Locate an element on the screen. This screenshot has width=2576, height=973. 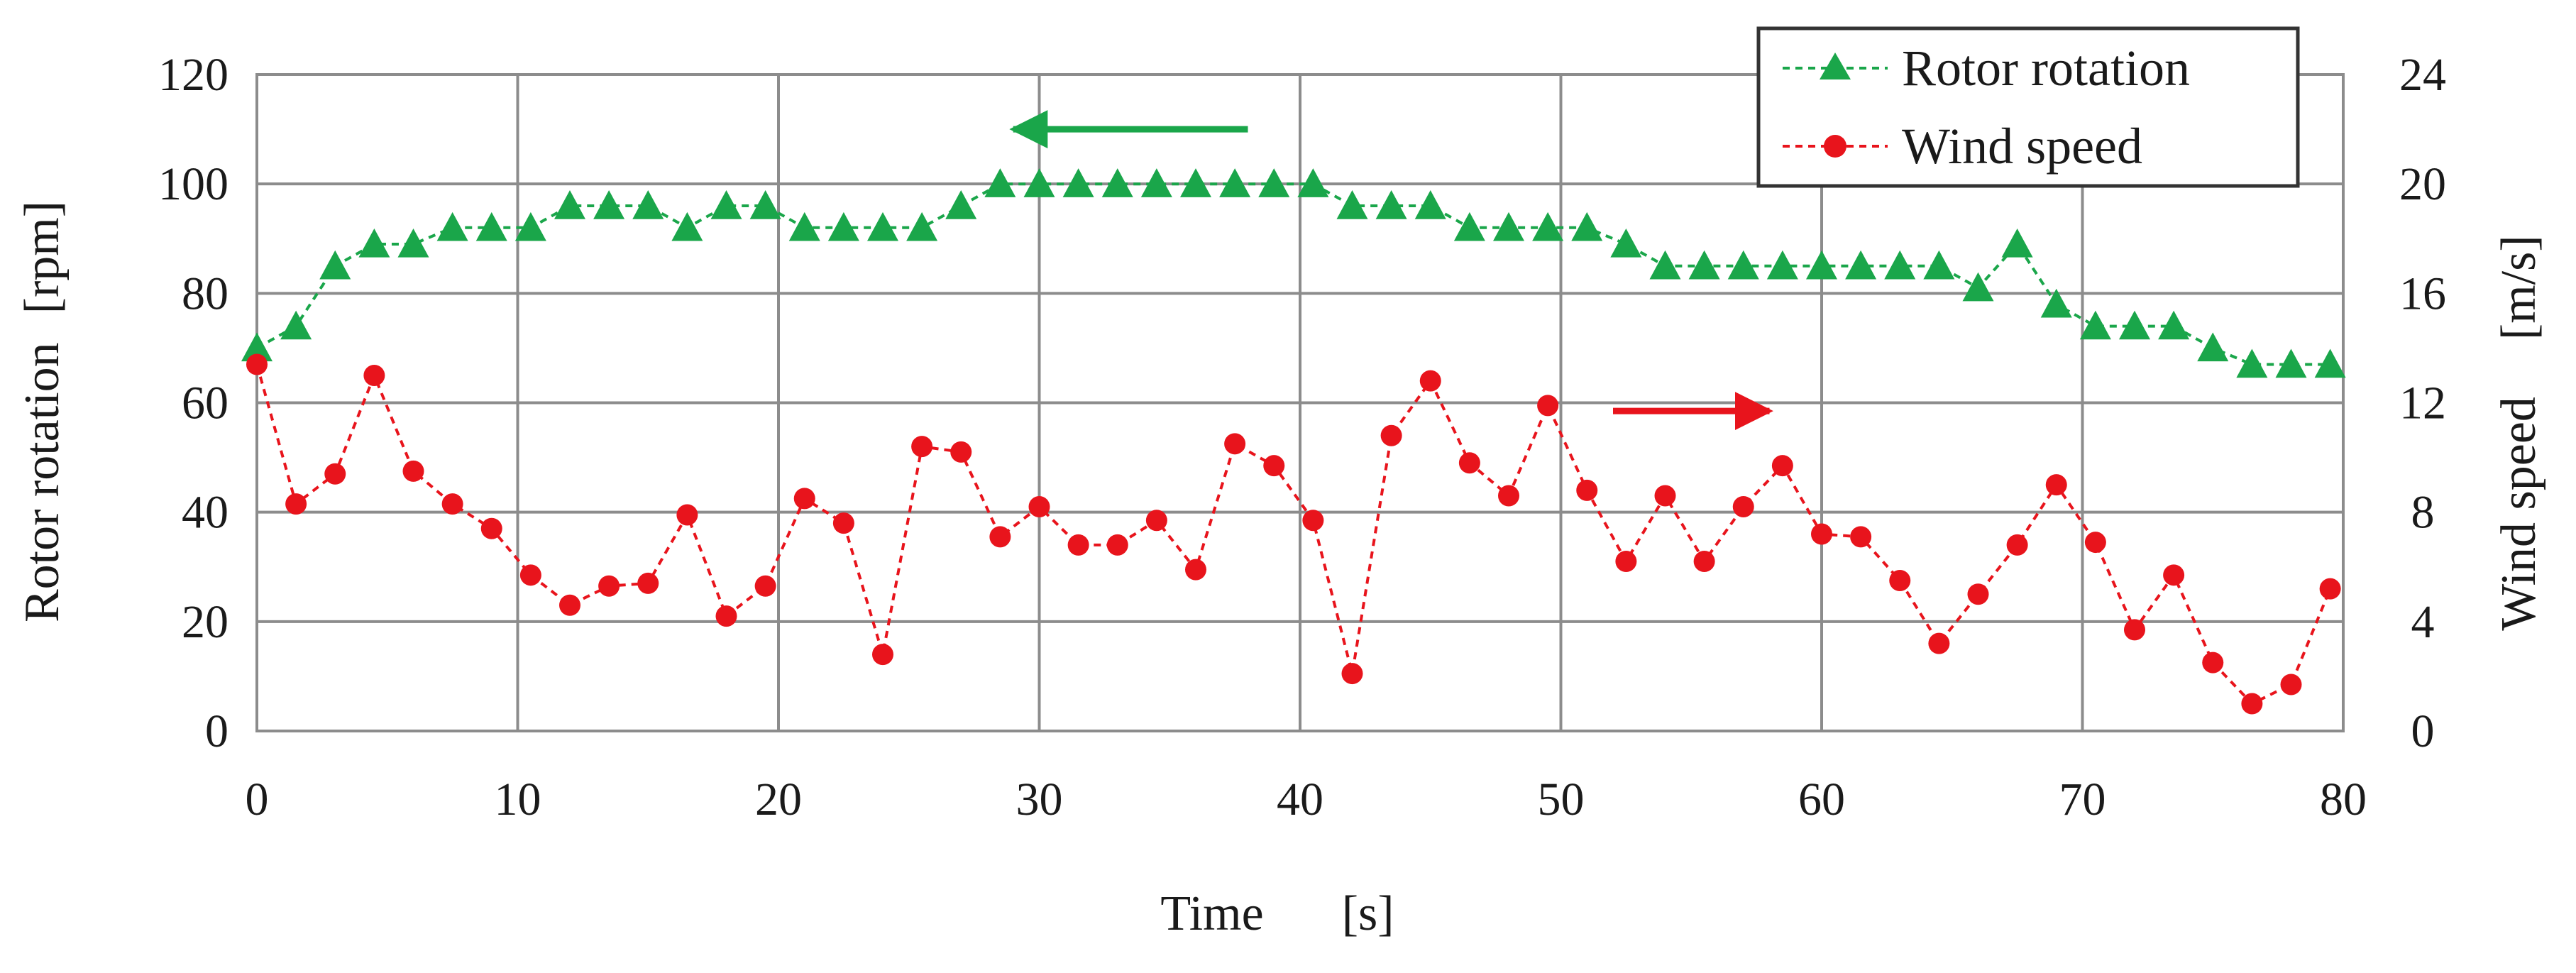
right-tick-label: 0 is located at coordinates (2423, 731).